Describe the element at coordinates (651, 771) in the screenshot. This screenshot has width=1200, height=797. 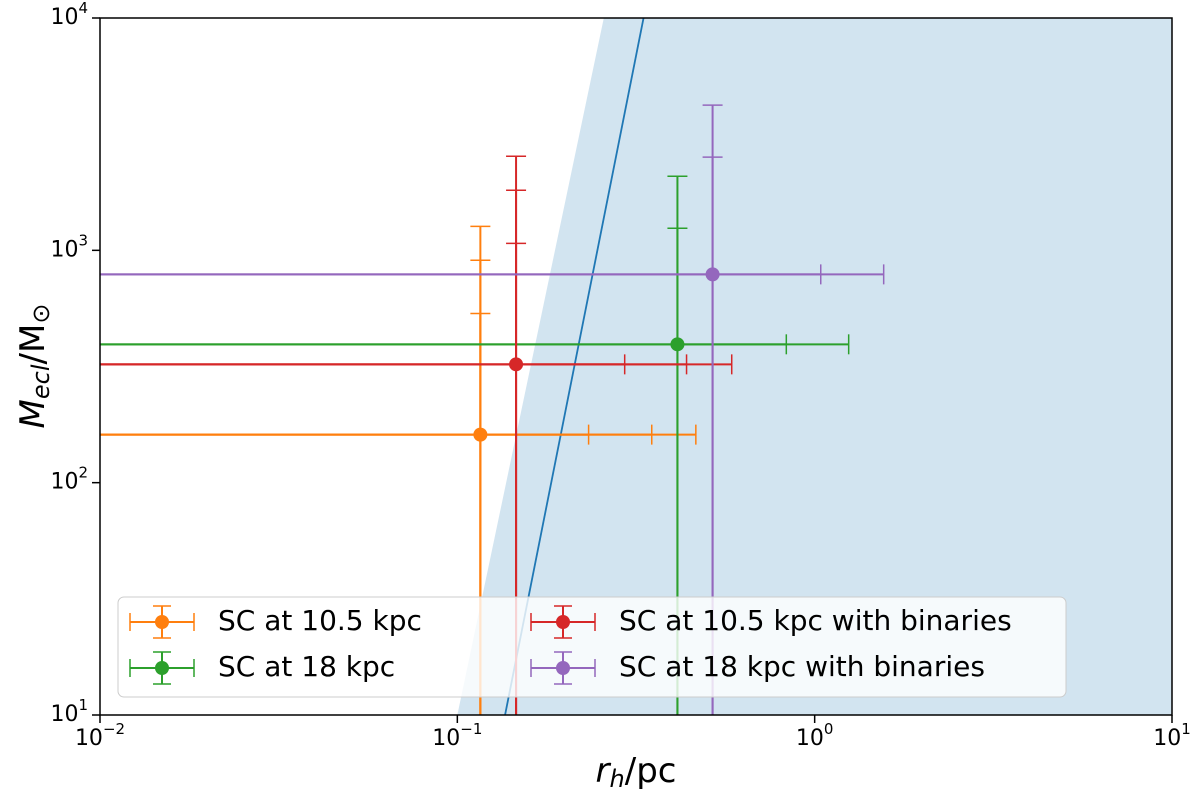
I see `x-label-rest: /pc` at that location.